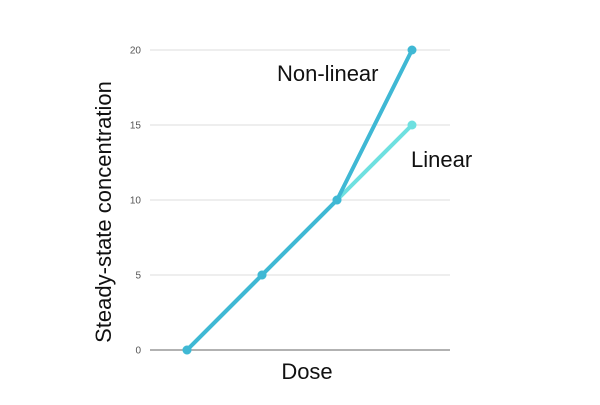 This screenshot has height=405, width=600. What do you see at coordinates (136, 126) in the screenshot?
I see `y-tick-label: 15` at bounding box center [136, 126].